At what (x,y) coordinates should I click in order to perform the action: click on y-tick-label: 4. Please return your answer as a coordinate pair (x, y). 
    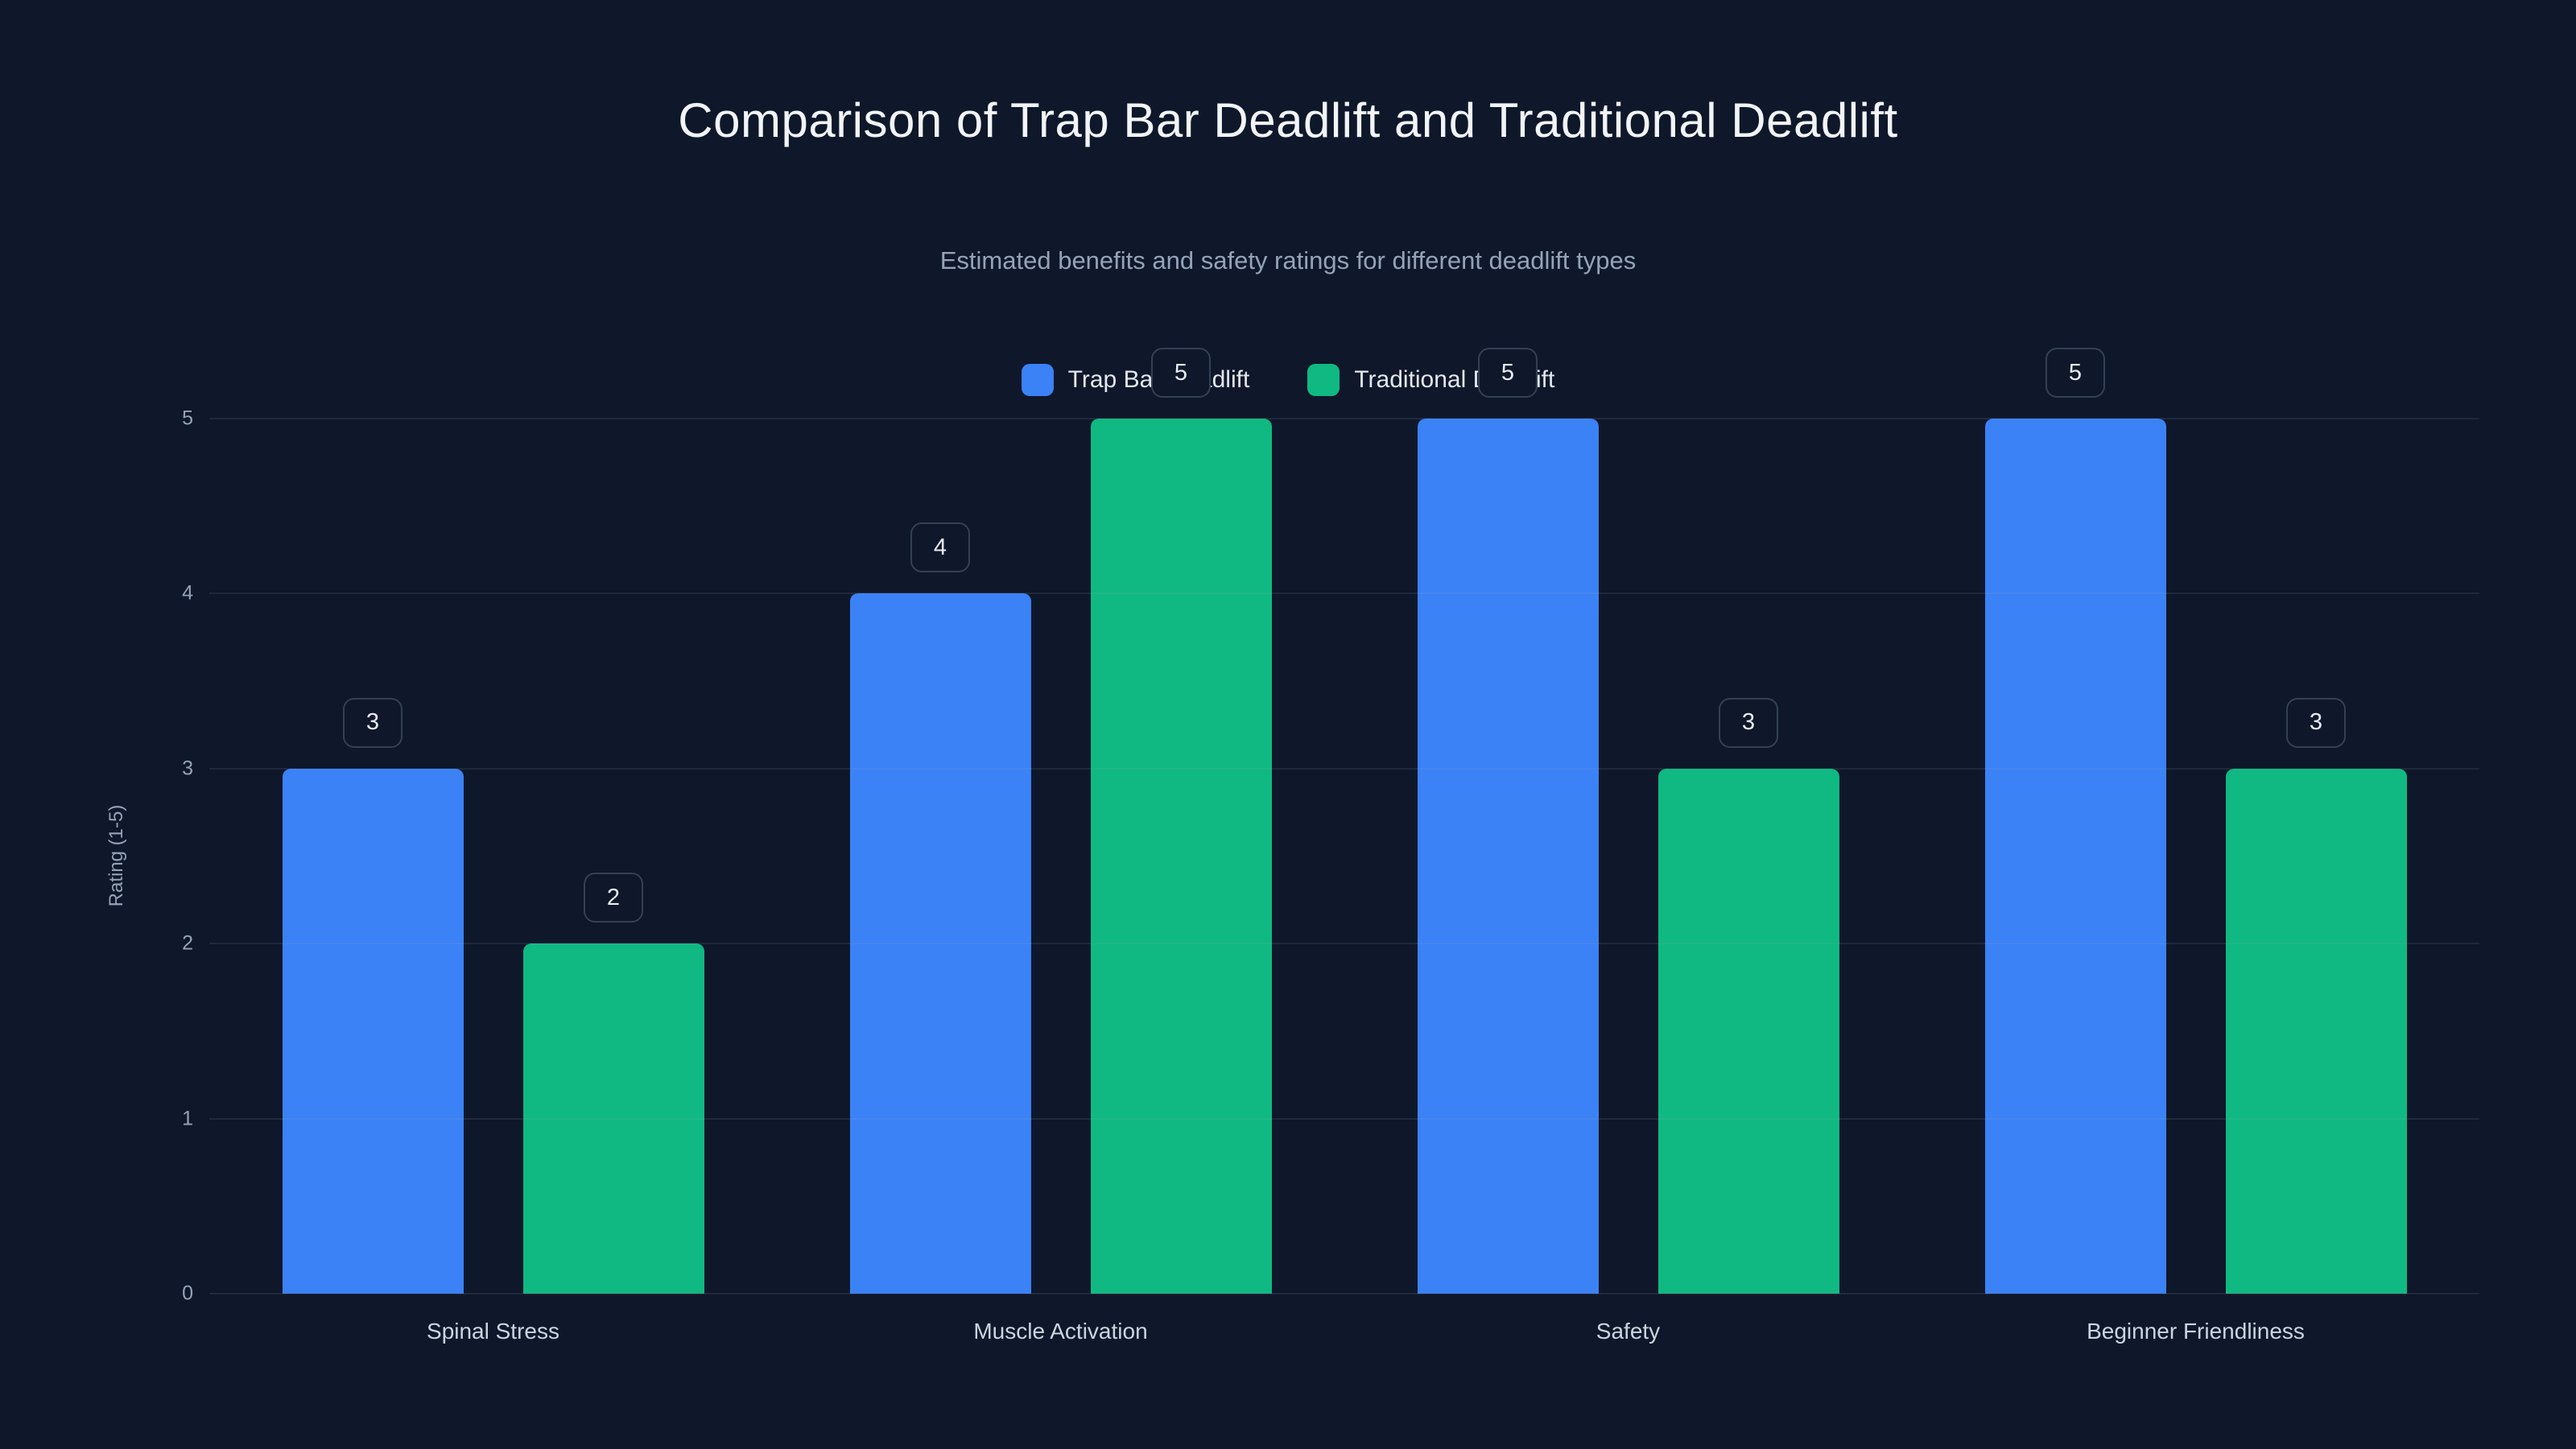
    Looking at the image, I should click on (187, 593).